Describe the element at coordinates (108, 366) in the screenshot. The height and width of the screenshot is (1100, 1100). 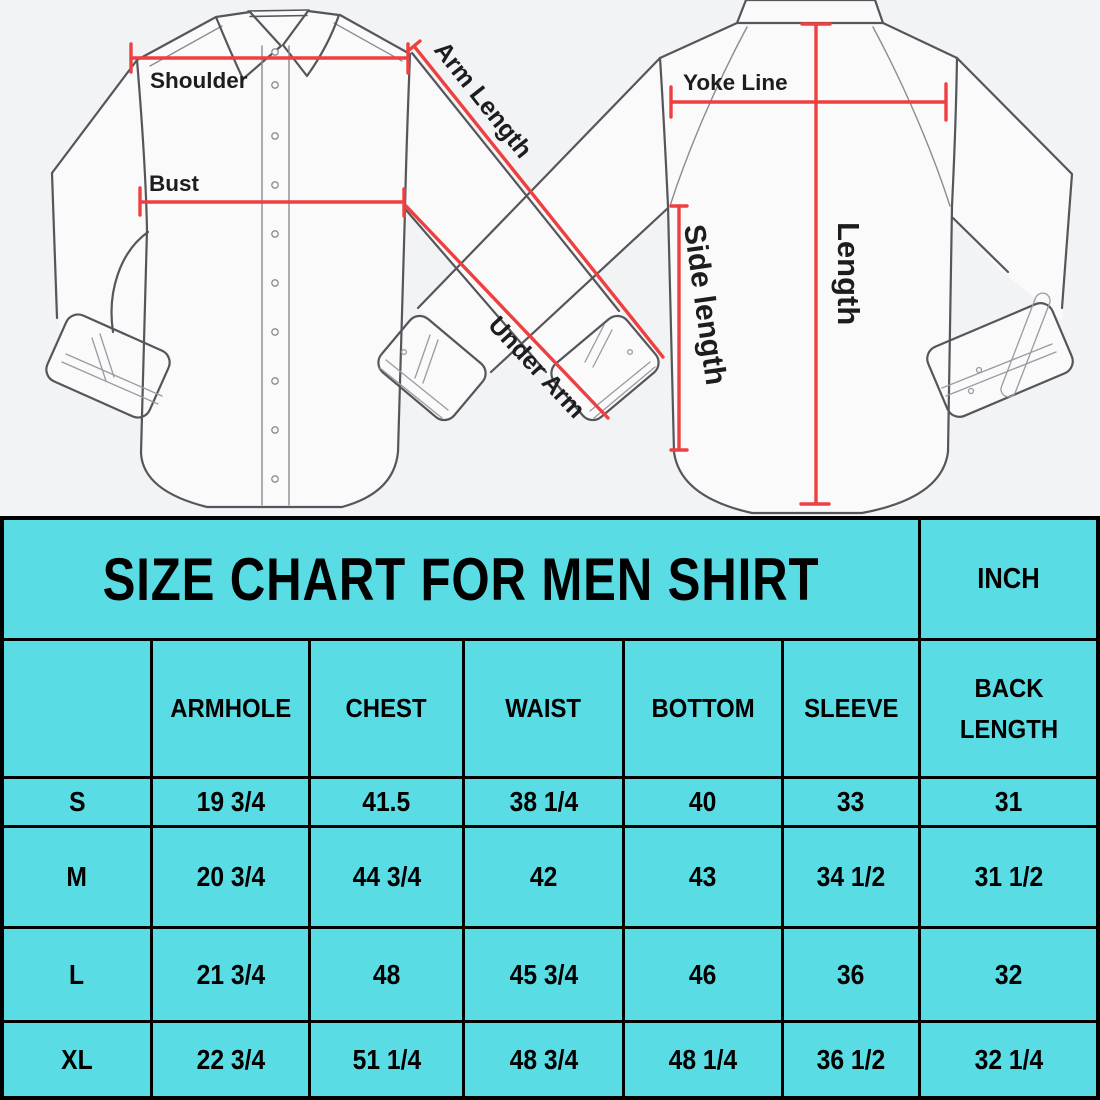
I see `front-left-cuff` at that location.